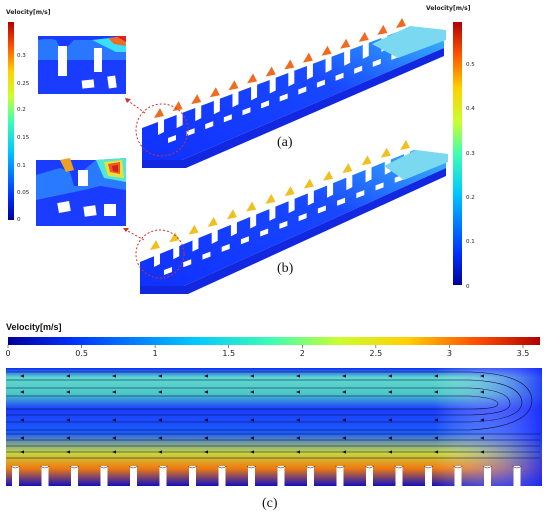 The image size is (550, 514). Describe the element at coordinates (274, 341) in the screenshot. I see `bottom-colorbar-gradient` at that location.